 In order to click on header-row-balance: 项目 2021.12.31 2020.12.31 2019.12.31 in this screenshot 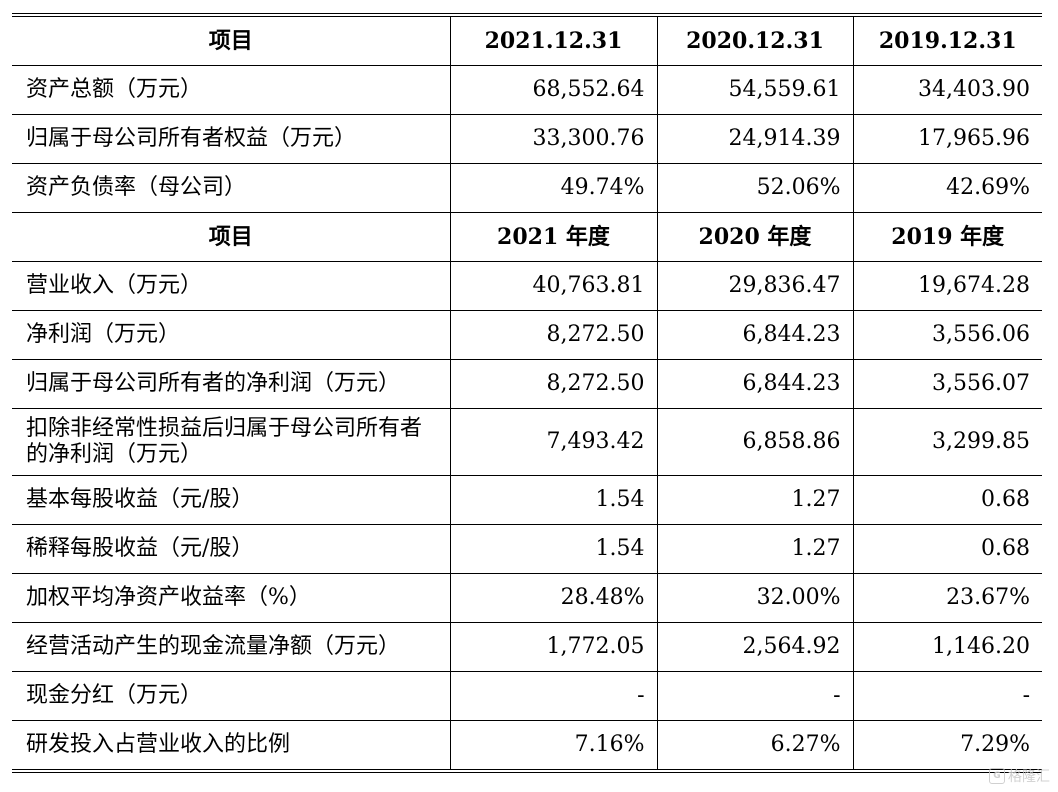, I will do `click(527, 40)`.